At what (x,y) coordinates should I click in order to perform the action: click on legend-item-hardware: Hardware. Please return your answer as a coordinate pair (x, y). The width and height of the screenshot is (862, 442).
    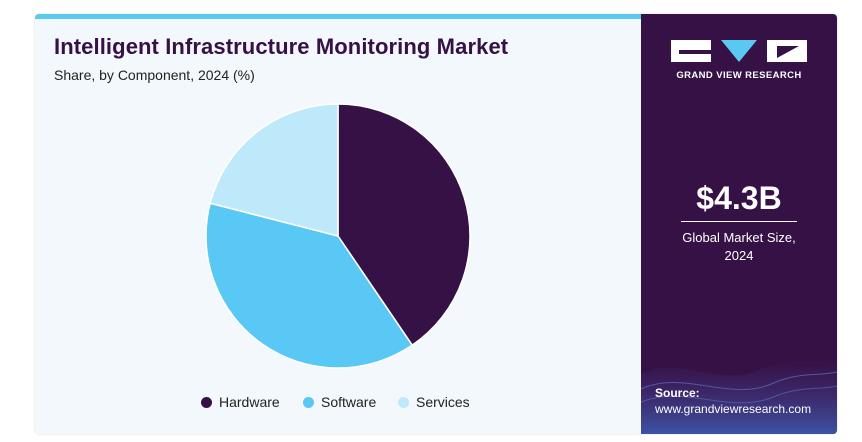
    Looking at the image, I should click on (240, 402).